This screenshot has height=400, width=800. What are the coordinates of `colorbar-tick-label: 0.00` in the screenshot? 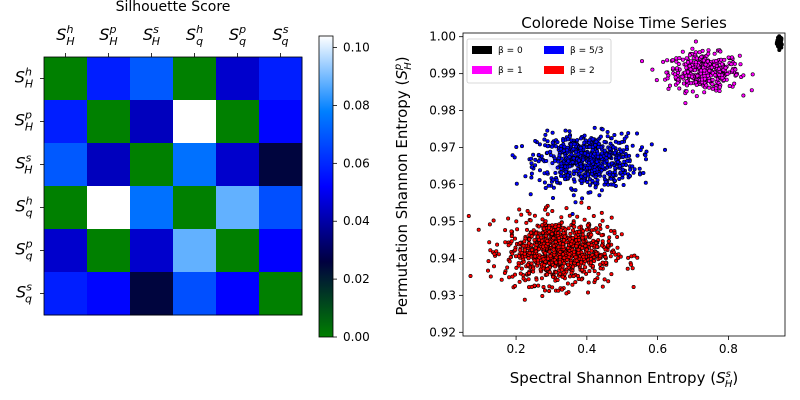 It's located at (356, 337).